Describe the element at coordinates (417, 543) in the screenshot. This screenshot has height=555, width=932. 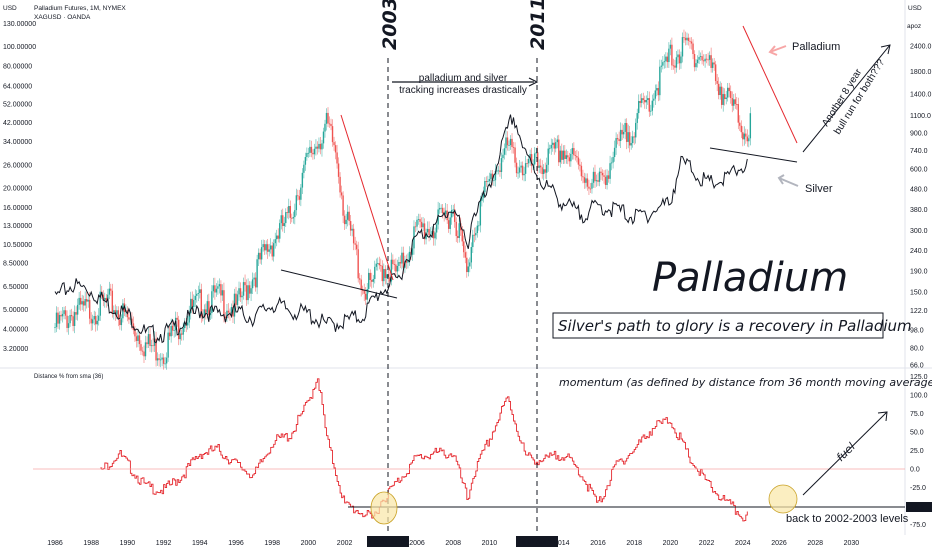
I see `x-tick-label: 2006` at that location.